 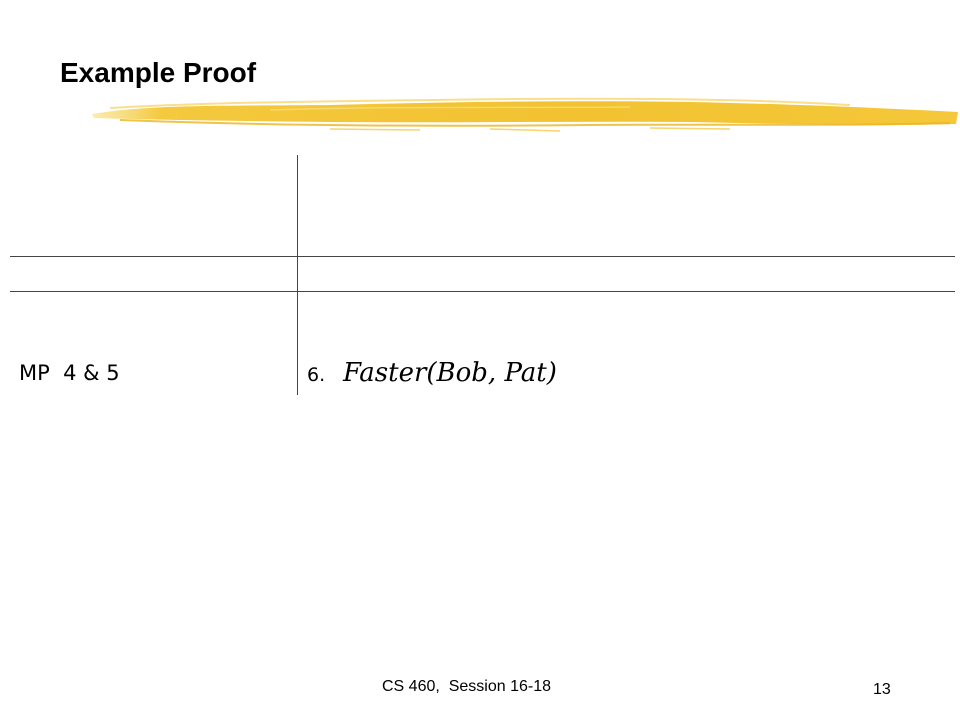 I want to click on proof-formula: Faster(Bob, Pat), so click(x=450, y=373).